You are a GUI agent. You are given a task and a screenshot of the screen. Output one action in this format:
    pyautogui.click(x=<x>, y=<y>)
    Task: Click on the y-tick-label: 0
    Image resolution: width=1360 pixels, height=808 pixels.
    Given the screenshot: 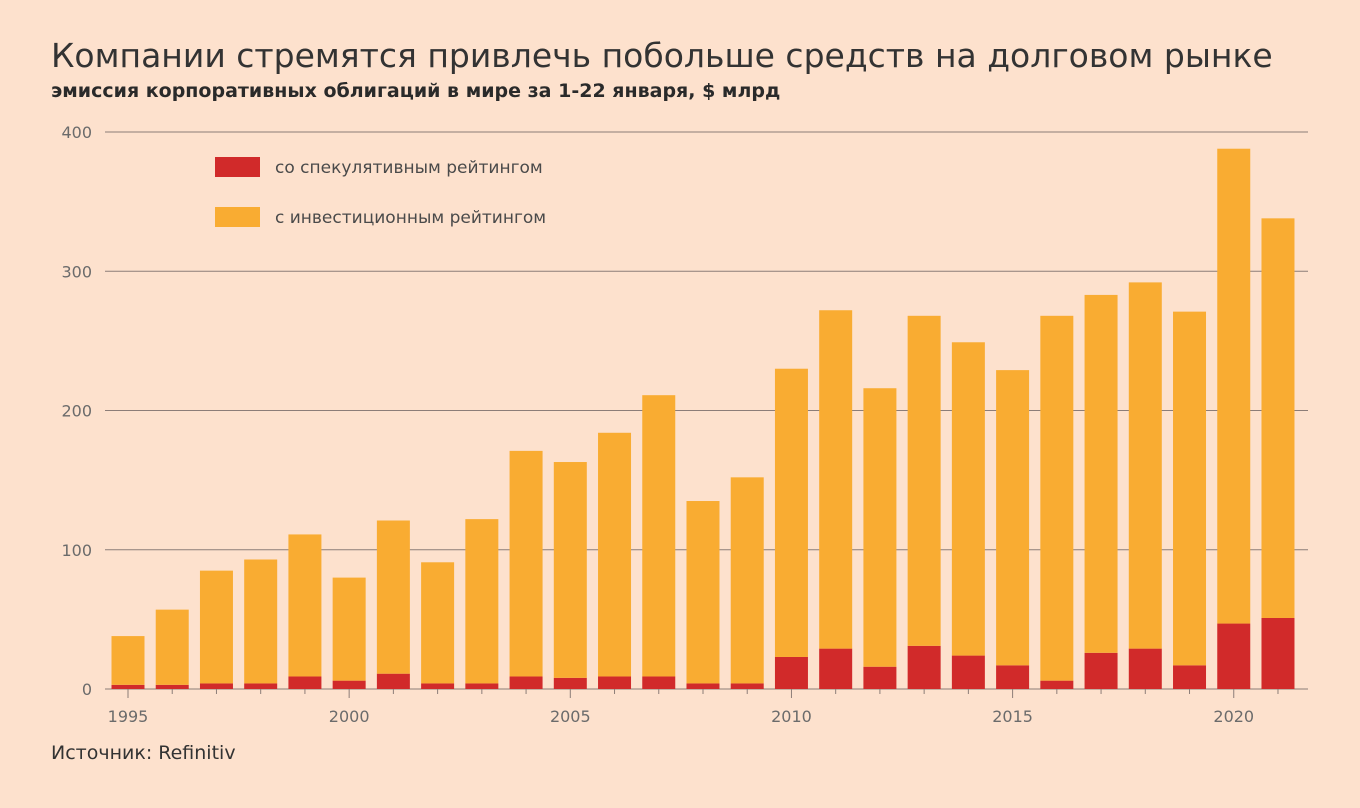 What is the action you would take?
    pyautogui.click(x=87, y=689)
    